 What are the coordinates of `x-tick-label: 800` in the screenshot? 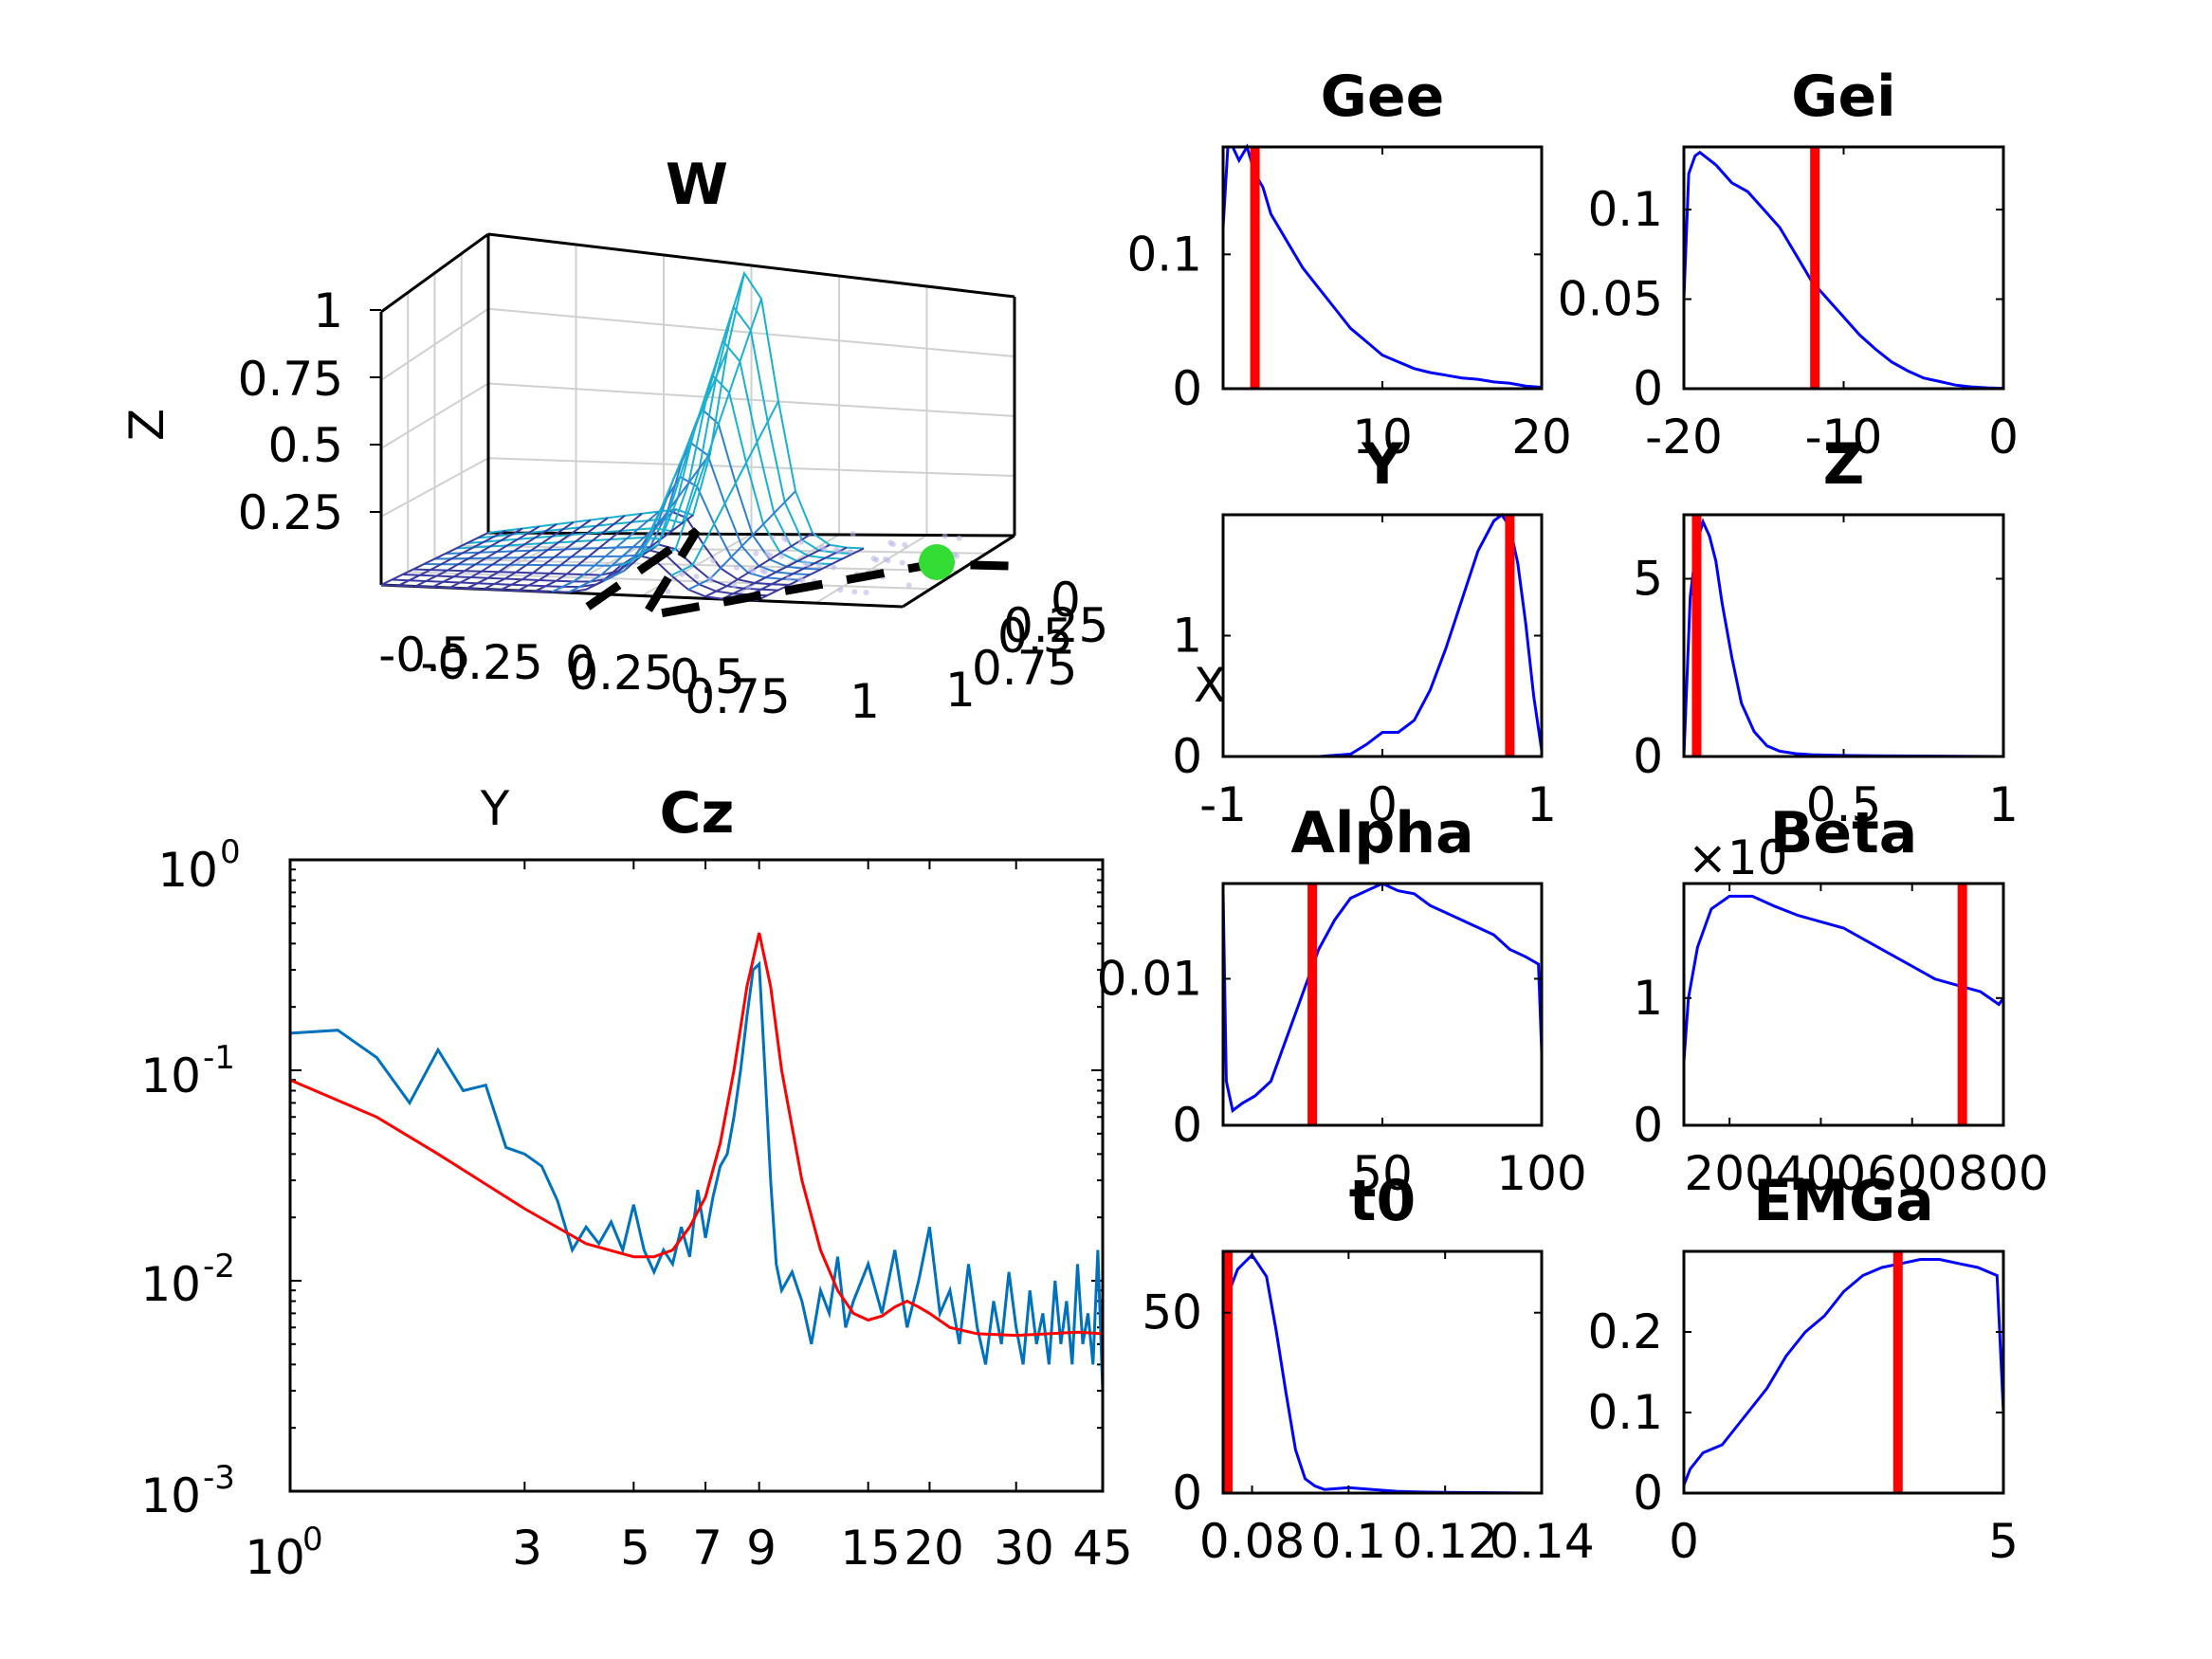 It's located at (2003, 1173).